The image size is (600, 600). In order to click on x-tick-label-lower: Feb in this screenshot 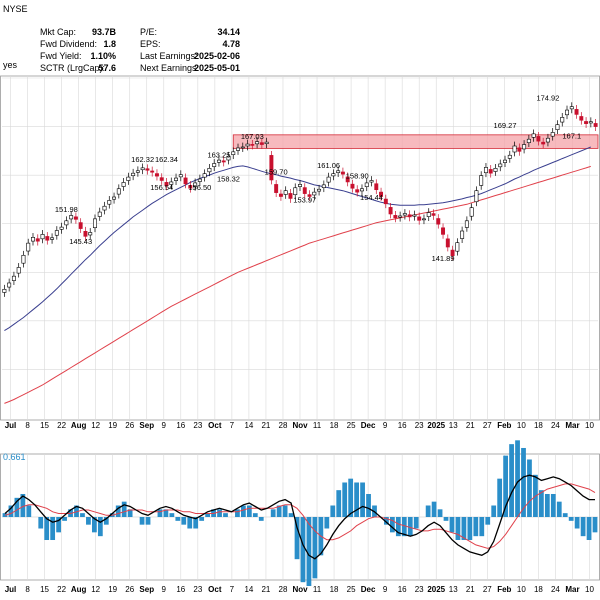, I will do `click(504, 589)`.